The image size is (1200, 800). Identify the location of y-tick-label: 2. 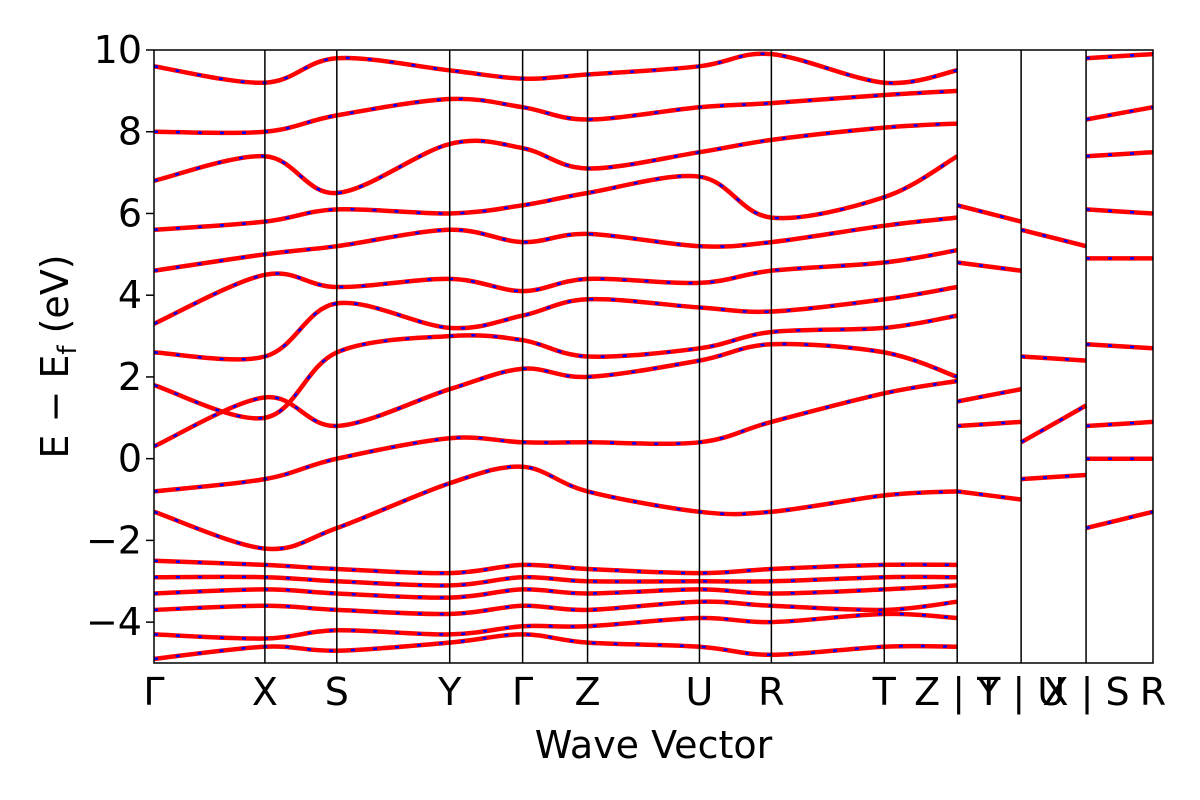
(130, 377).